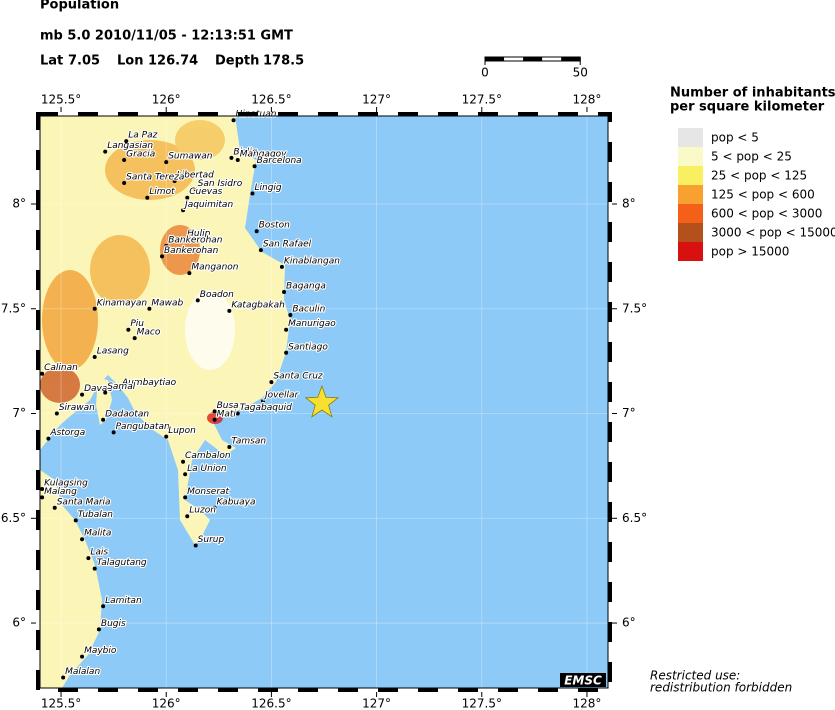 The width and height of the screenshot is (835, 710). I want to click on x-tick-label: 126°, so click(166, 100).